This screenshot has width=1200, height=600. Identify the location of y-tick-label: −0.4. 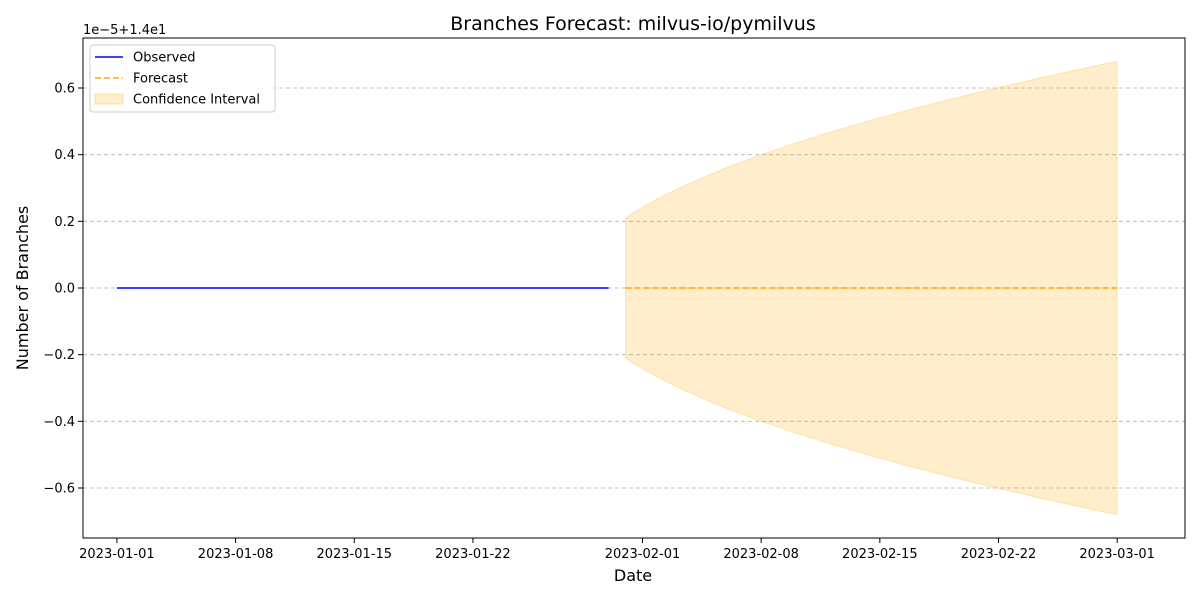
(59, 422).